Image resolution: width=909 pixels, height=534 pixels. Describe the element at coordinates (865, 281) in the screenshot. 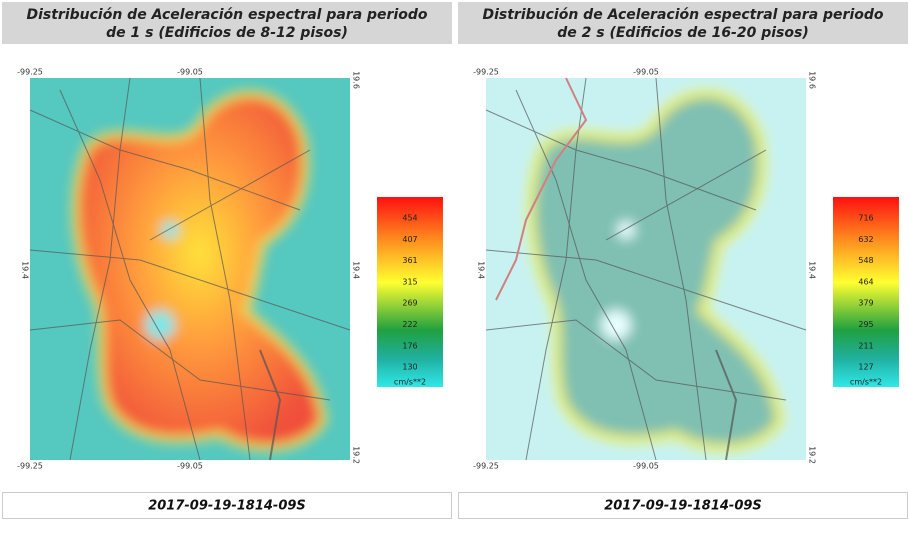

I see `legend-label: 464` at that location.